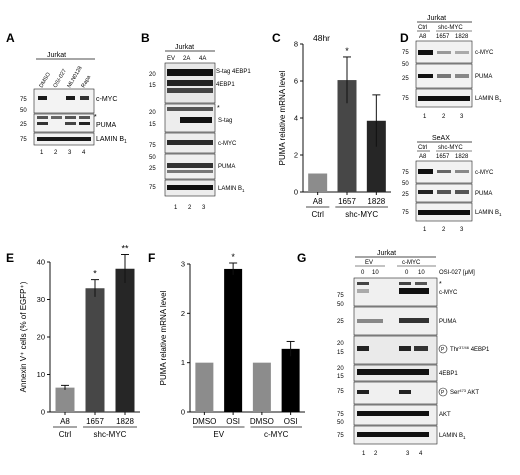  What do you see at coordinates (184, 47) in the screenshot?
I see `panel-b-cell-line: Jurkat` at bounding box center [184, 47].